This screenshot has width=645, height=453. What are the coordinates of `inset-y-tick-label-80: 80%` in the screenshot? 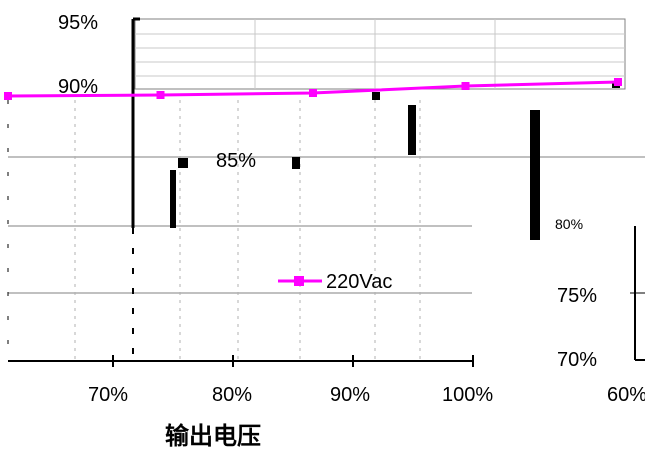 It's located at (569, 224).